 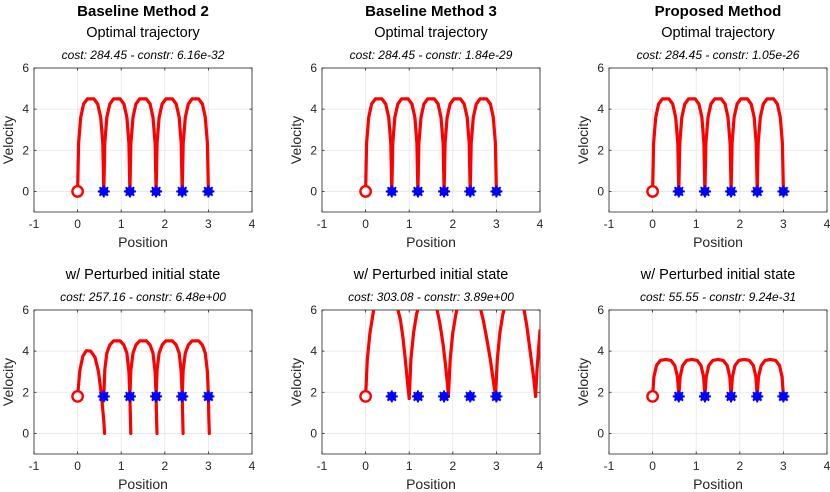 I want to click on y-tick-label: 0, so click(x=313, y=433).